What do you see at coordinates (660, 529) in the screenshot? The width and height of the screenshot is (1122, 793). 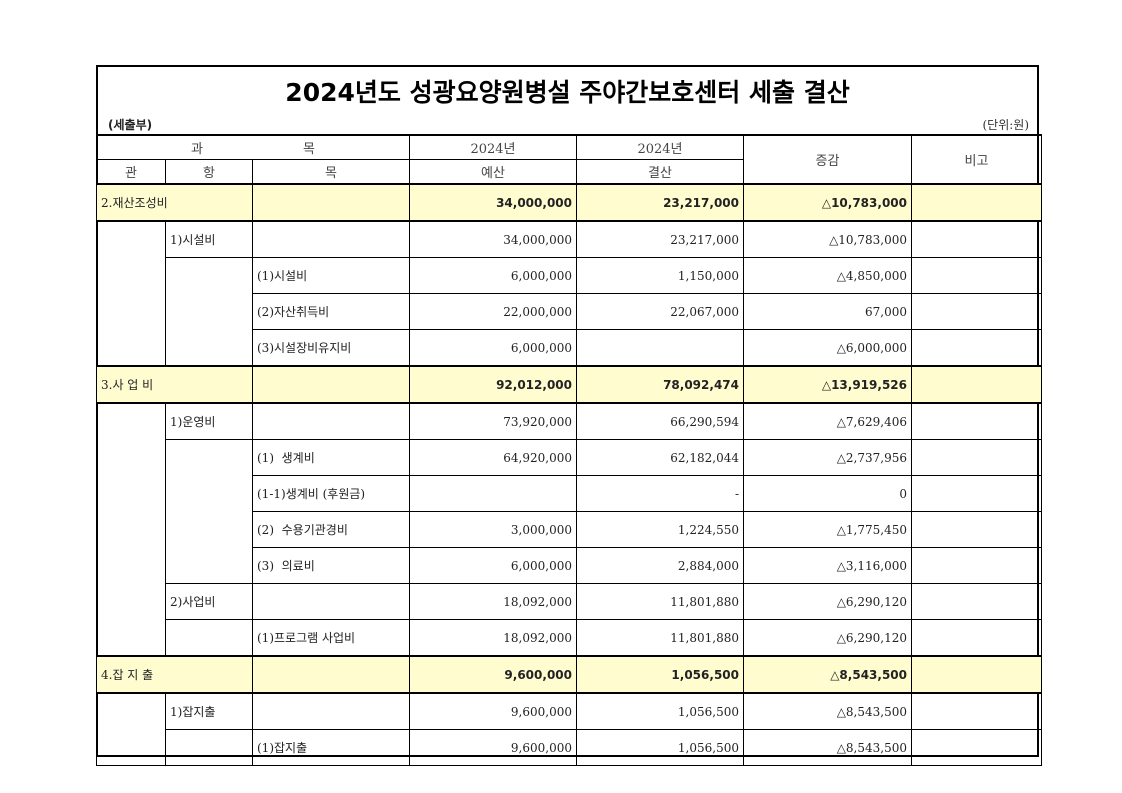 I see `settle-value: 1,224,550` at bounding box center [660, 529].